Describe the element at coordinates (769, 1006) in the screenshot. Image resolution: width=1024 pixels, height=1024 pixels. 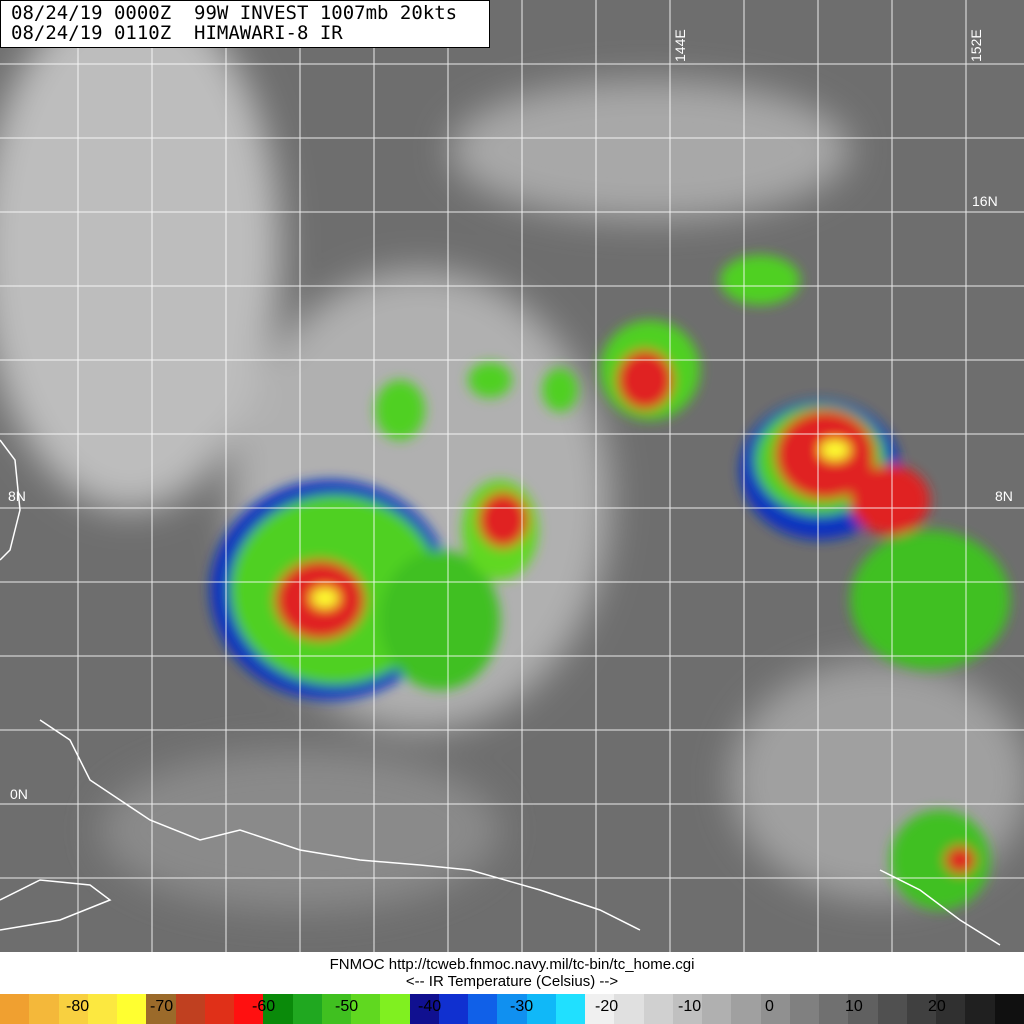
I see `colorbar-label: 0` at that location.